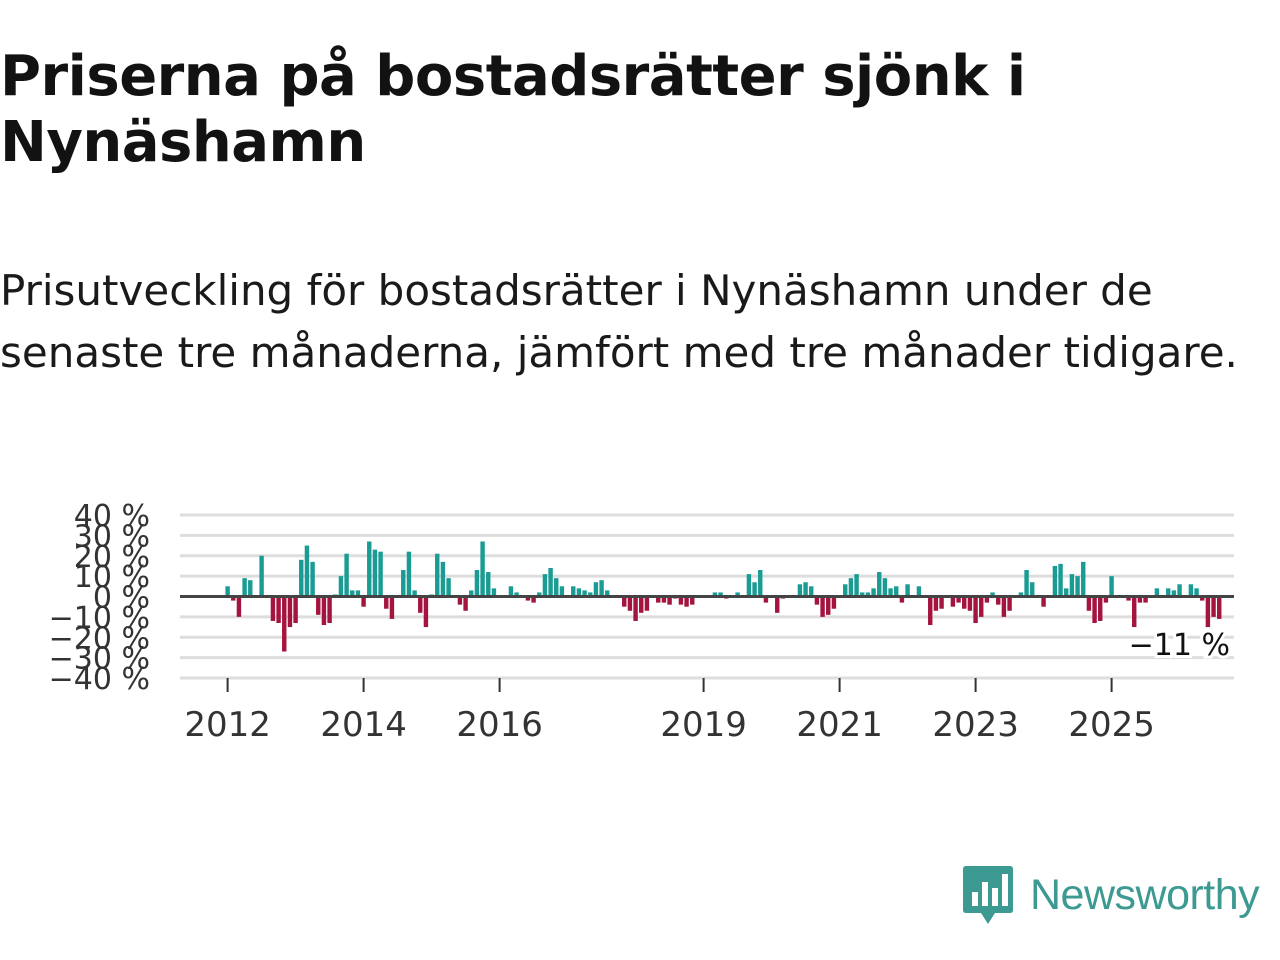  I want to click on y-tick-label: −30 %, so click(99, 659).